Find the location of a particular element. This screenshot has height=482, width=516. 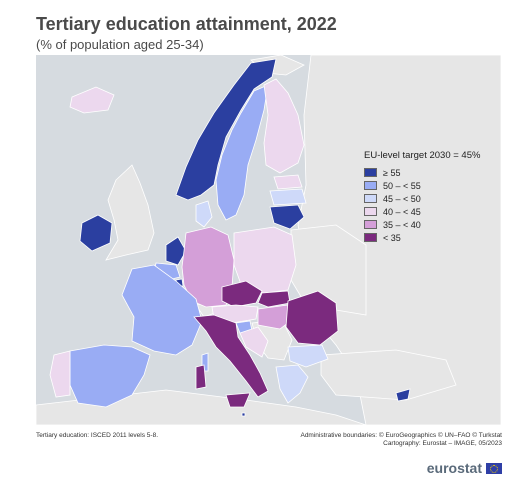

country-latvia is located at coordinates (288, 197).